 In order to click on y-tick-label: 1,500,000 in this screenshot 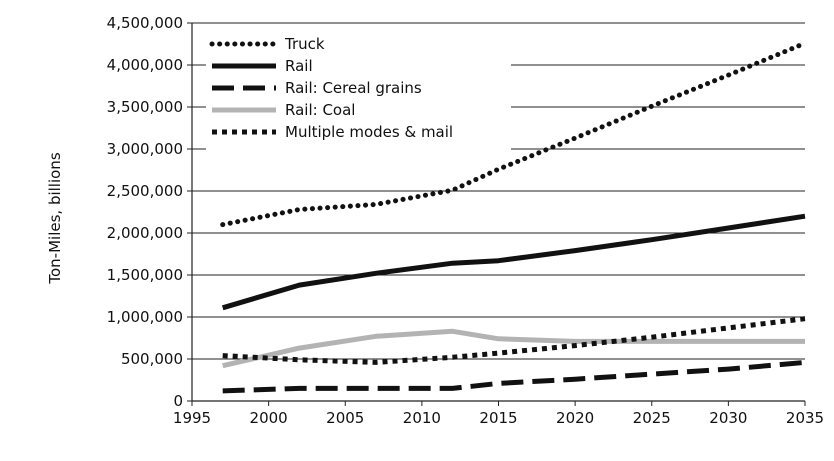, I will do `click(145, 275)`.